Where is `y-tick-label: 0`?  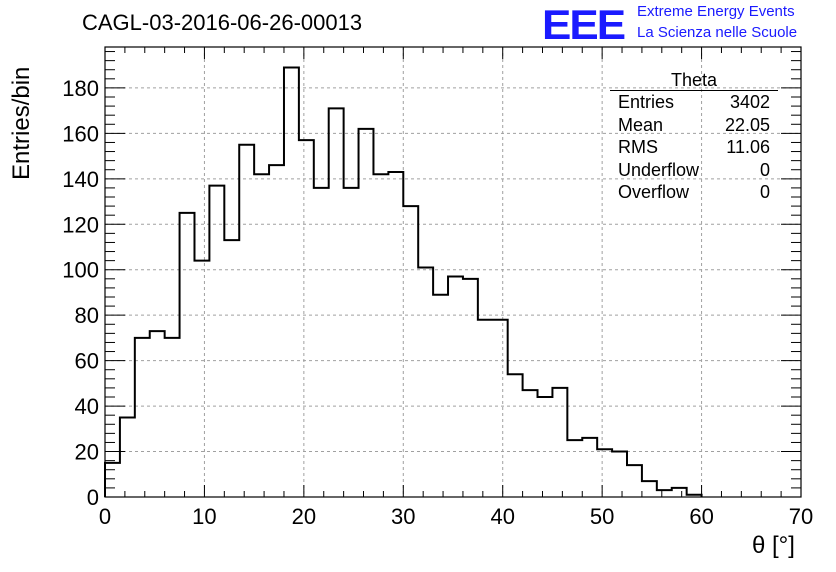 y-tick-label: 0 is located at coordinates (93, 497).